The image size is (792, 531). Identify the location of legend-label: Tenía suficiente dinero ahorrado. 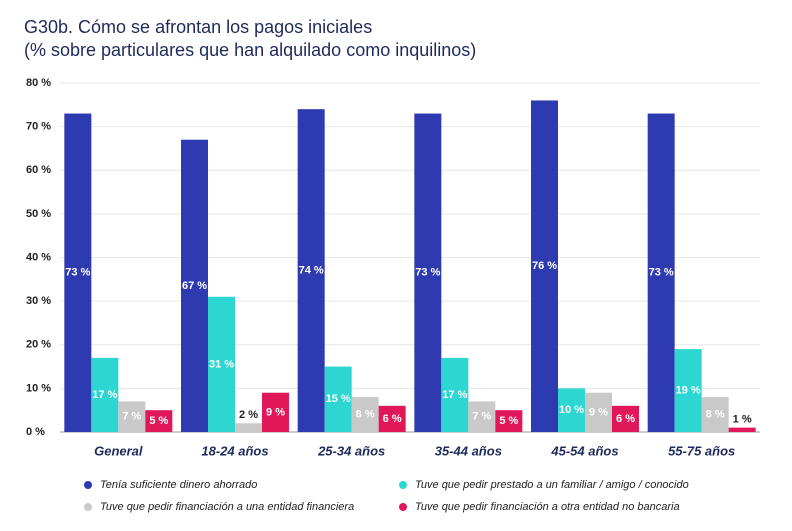
(178, 485).